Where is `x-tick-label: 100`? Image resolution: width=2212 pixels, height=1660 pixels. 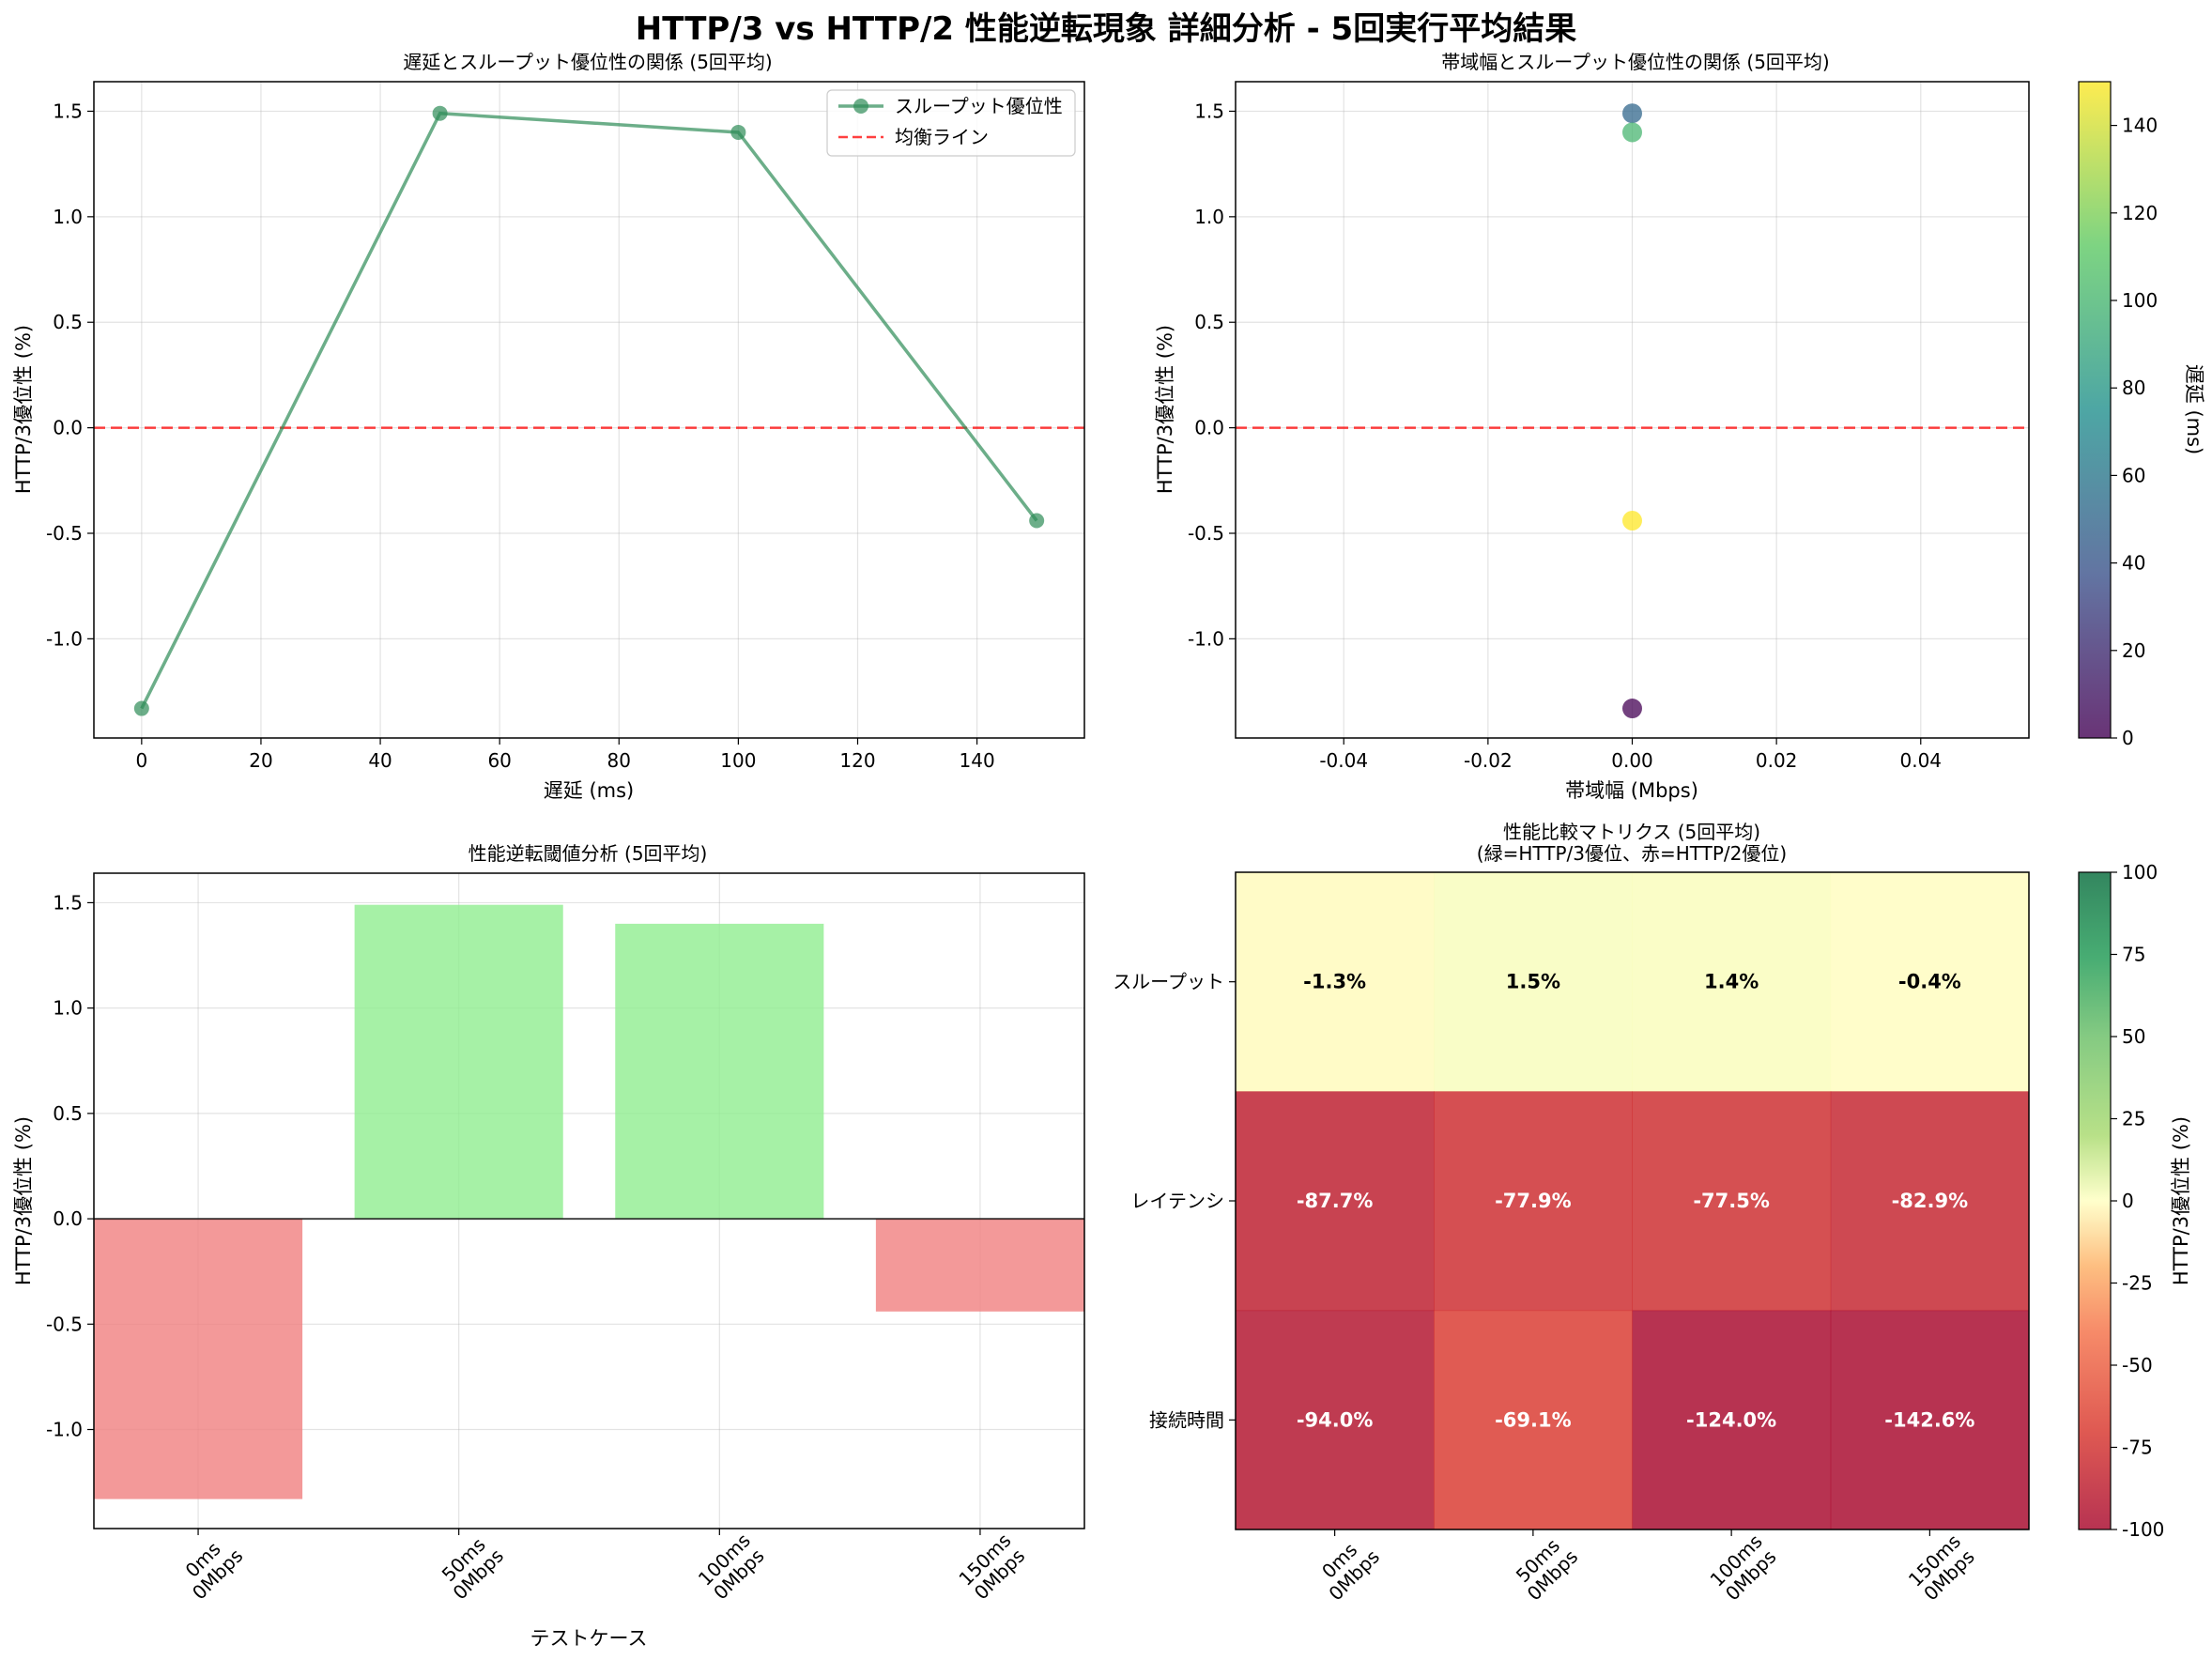
x-tick-label: 100 is located at coordinates (738, 760).